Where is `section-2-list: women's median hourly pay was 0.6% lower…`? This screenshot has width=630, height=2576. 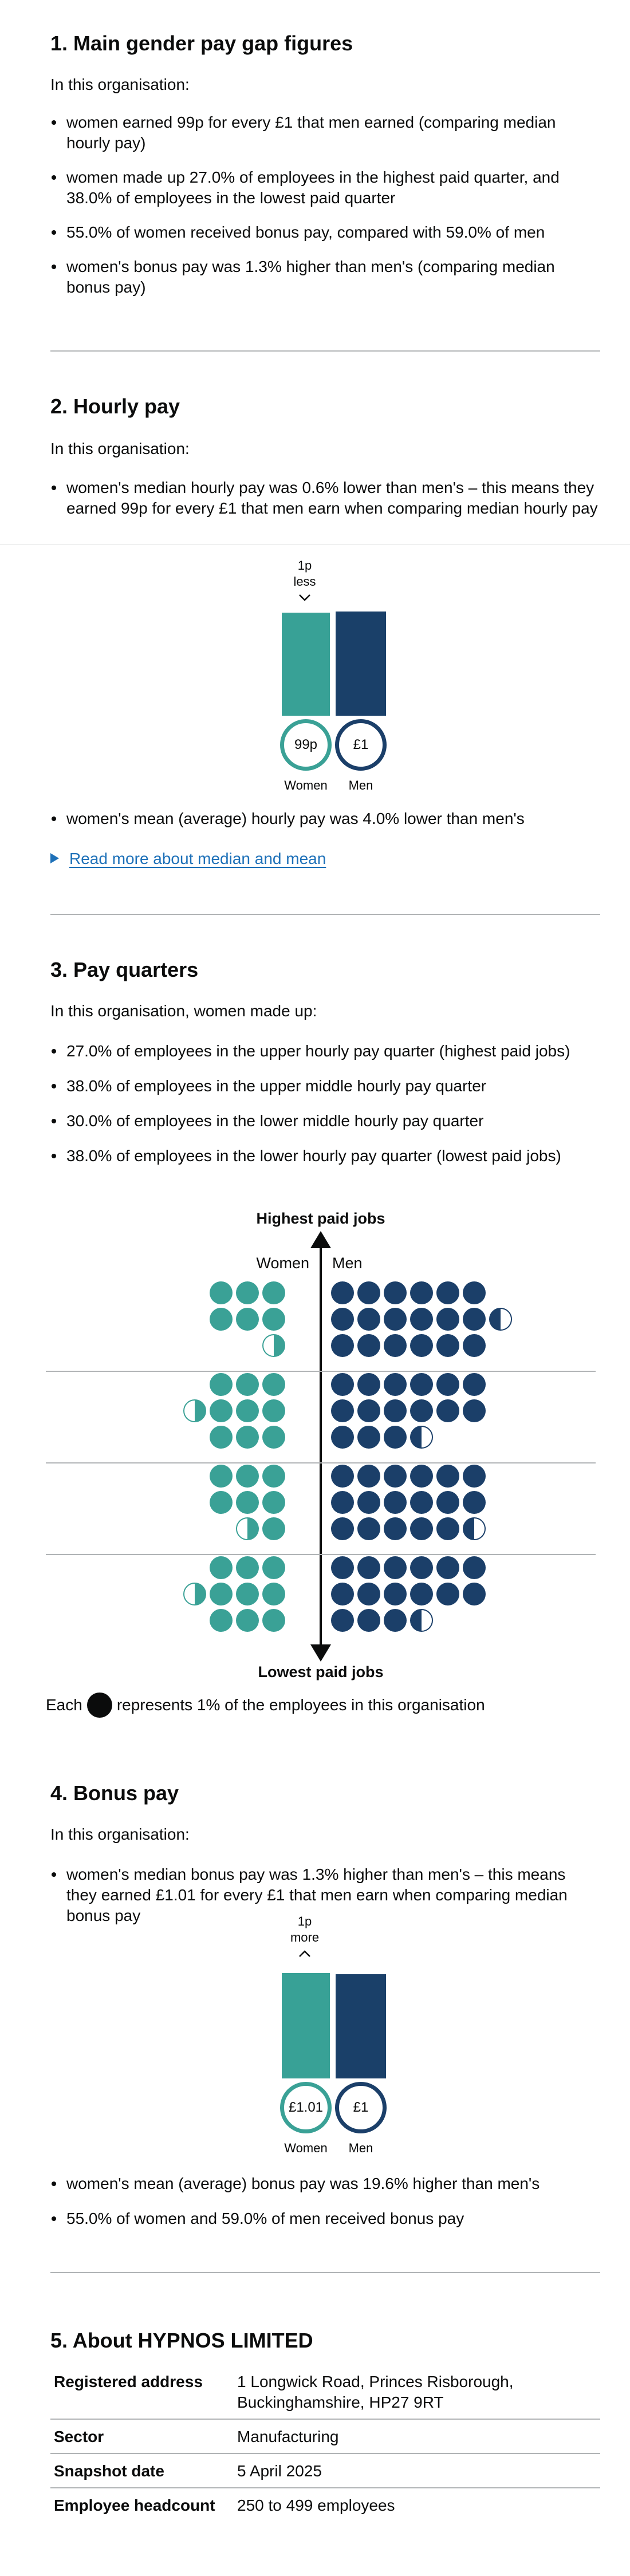 section-2-list: women's median hourly pay was 0.6% lower… is located at coordinates (325, 498).